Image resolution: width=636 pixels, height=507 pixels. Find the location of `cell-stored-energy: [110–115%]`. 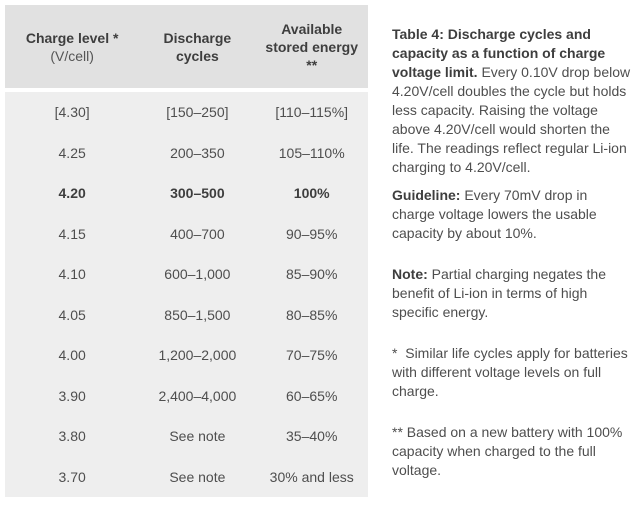

cell-stored-energy: [110–115%] is located at coordinates (312, 112).